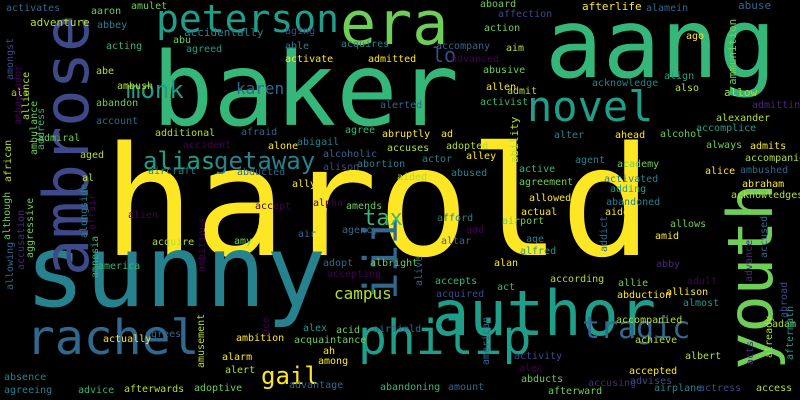 The image size is (800, 400). What do you see at coordinates (612, 6) in the screenshot?
I see `word: afterlife` at bounding box center [612, 6].